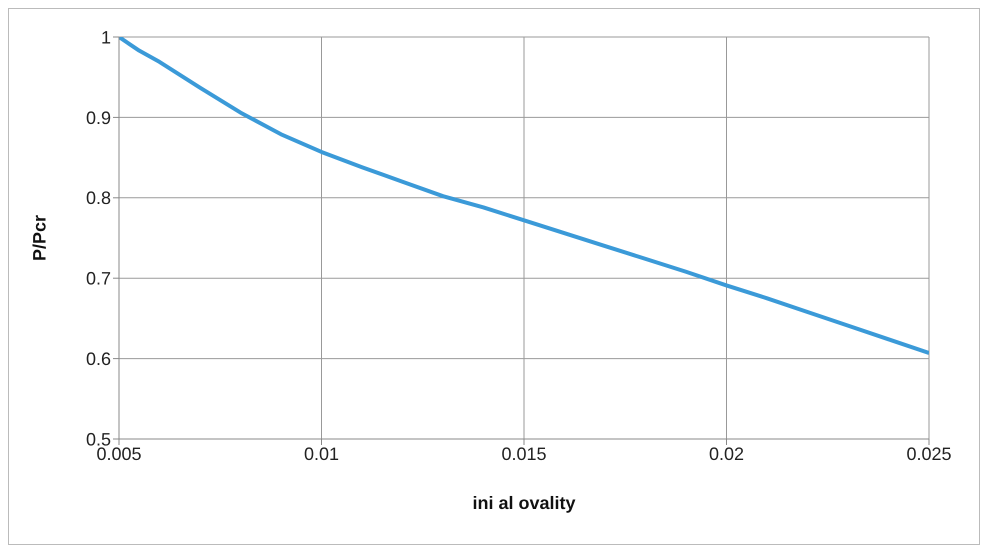 Image resolution: width=986 pixels, height=551 pixels. I want to click on x-tick-label: 0.02, so click(726, 454).